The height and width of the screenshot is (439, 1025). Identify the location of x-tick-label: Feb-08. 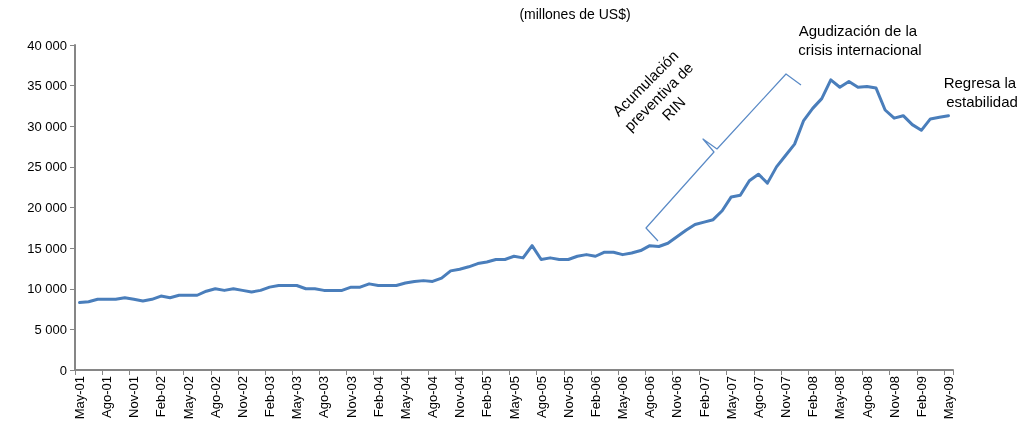
(813, 397).